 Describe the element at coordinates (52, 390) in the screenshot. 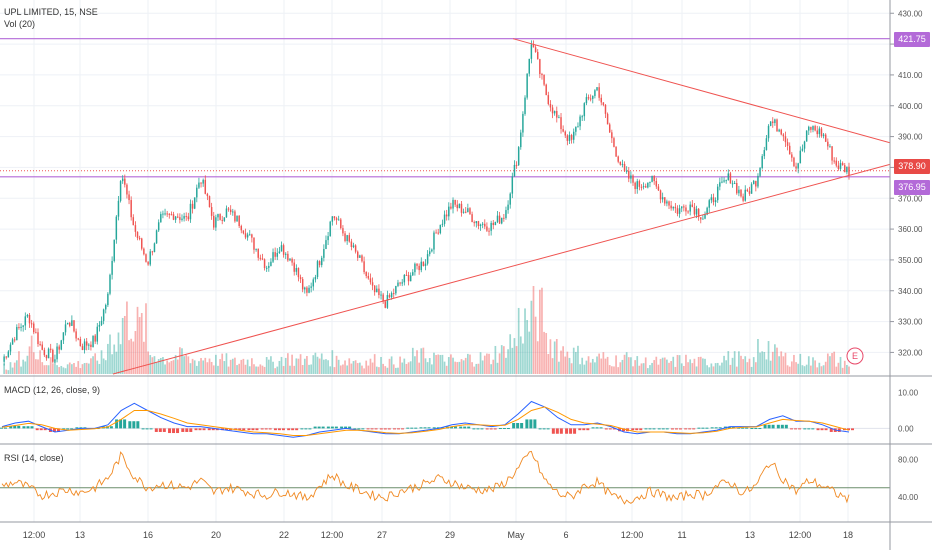

I see `macd-legend: MACD (12, 26, close, 9)` at that location.